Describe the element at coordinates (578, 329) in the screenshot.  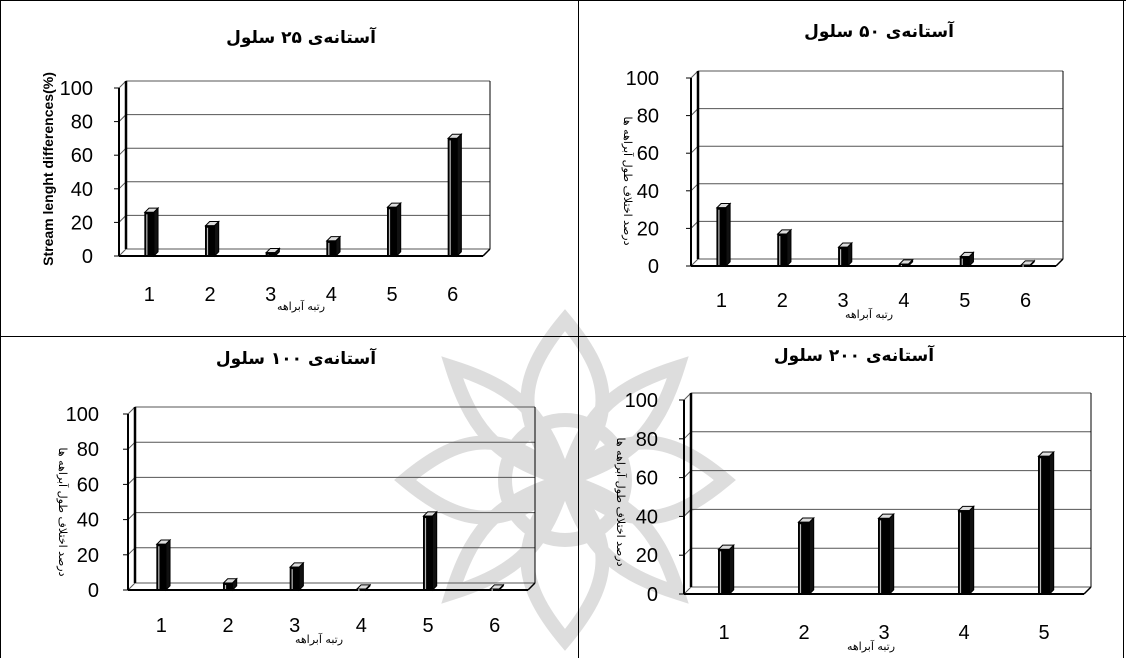
I see `vertical-divider` at that location.